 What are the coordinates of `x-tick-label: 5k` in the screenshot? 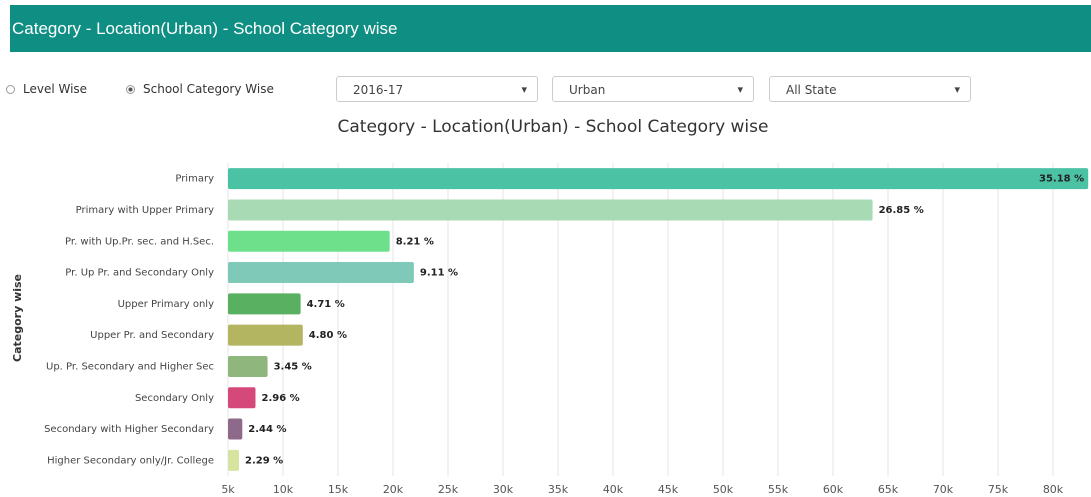 It's located at (228, 489).